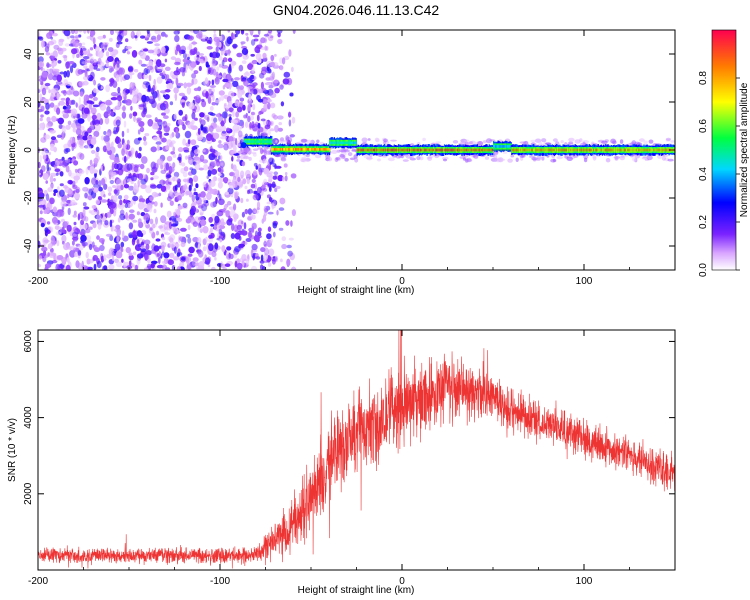 This screenshot has height=600, width=750. I want to click on spectrogram-x-tick-label: -100, so click(220, 281).